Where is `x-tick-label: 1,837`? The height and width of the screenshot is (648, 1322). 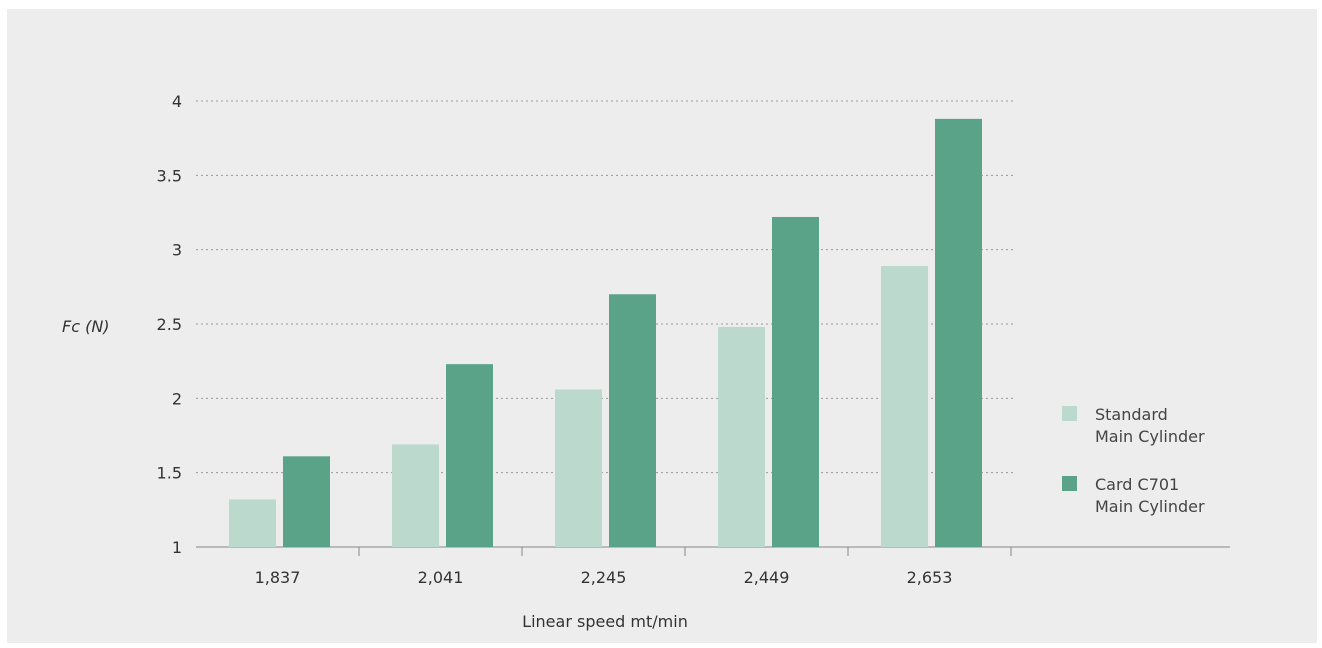 x-tick-label: 1,837 is located at coordinates (278, 577).